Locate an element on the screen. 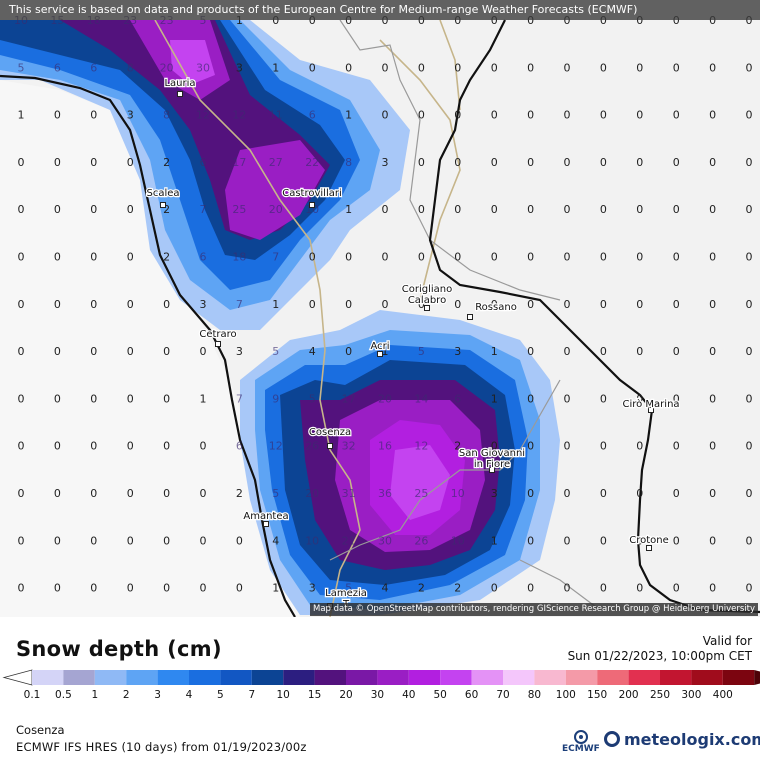  legend-label: 30 is located at coordinates (377, 694).